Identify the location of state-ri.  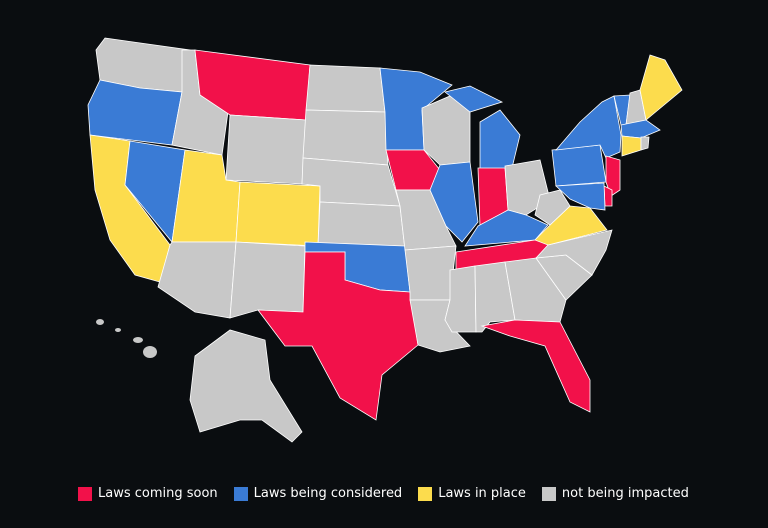
(645, 143).